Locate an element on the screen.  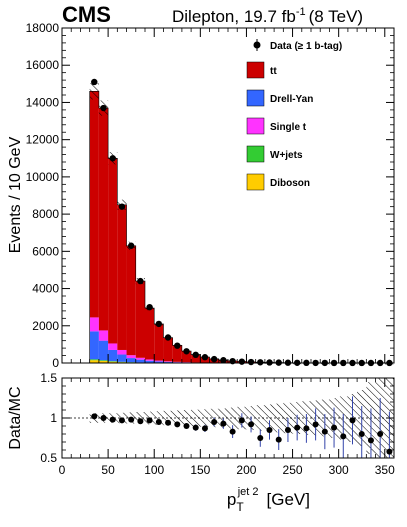
upper-ytick-label-6: 12000 is located at coordinates (43, 140).